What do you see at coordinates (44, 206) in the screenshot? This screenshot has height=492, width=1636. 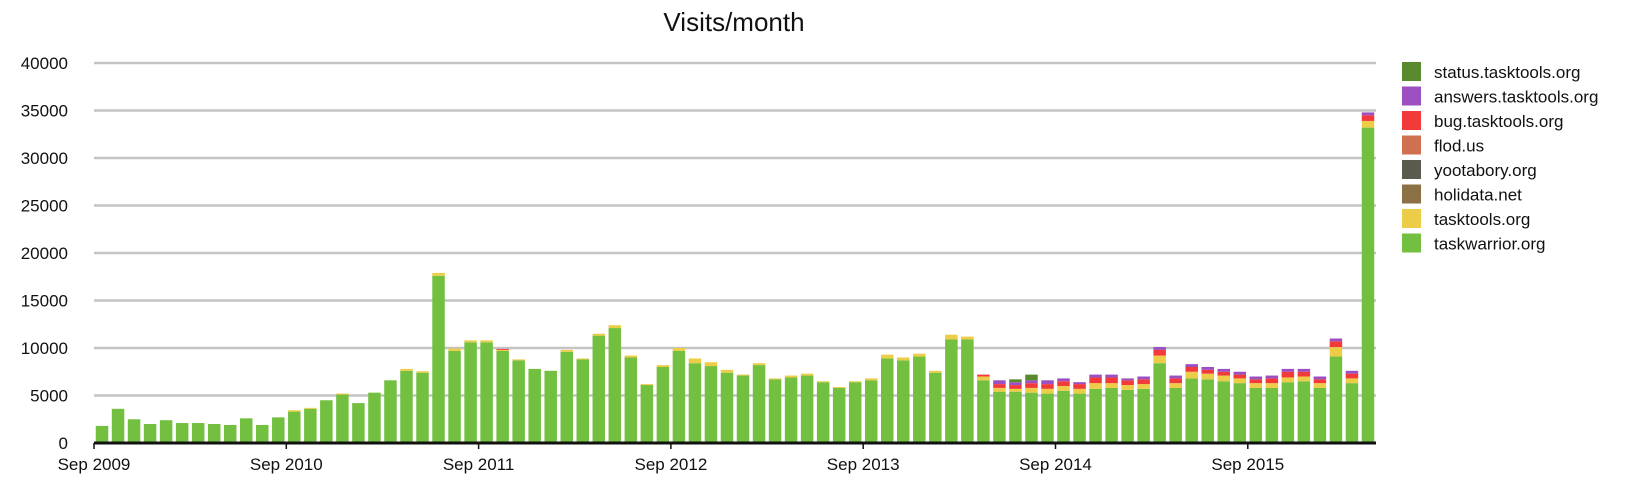 I see `y-tick-label: 25000` at bounding box center [44, 206].